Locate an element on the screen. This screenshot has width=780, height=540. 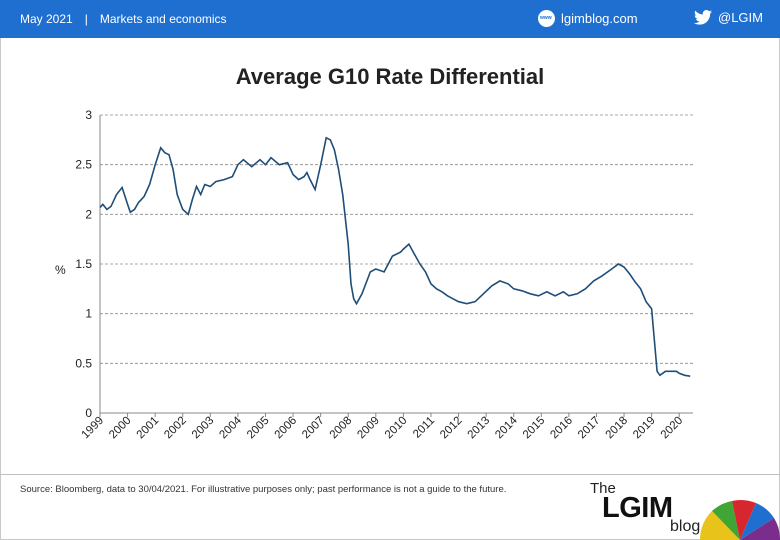
y-tick-label: 3 is located at coordinates (88, 115).